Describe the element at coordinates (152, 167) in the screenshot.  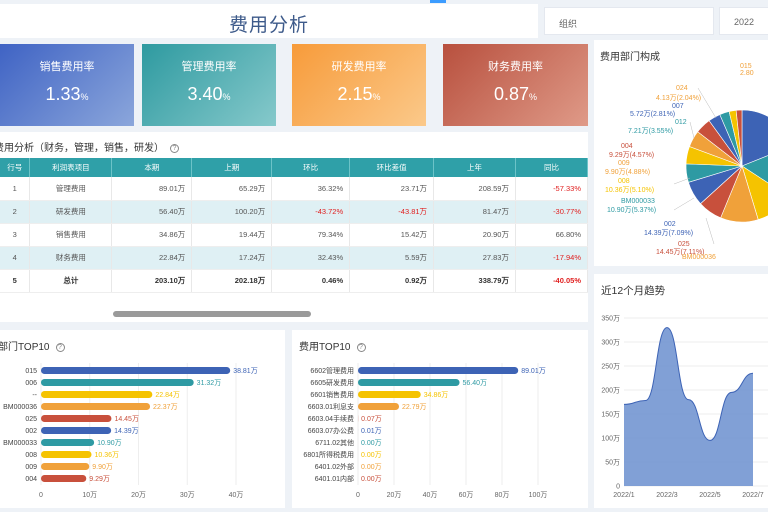
I see `col-header: 本期` at that location.